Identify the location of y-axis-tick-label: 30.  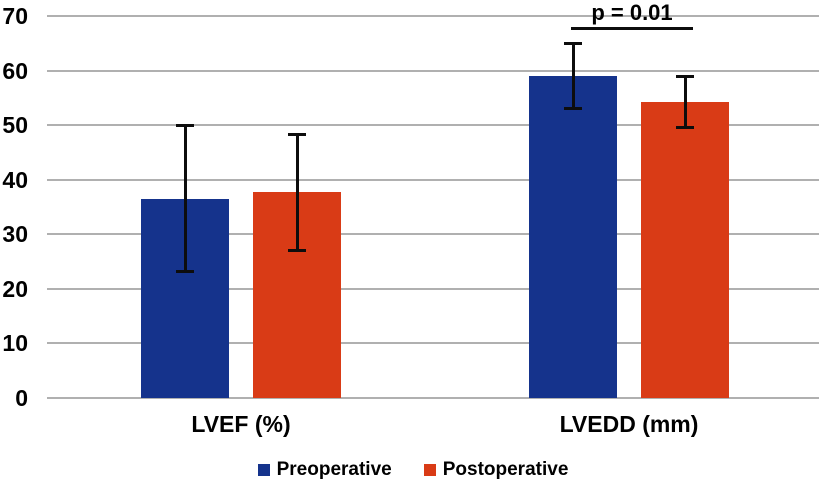
(15, 234).